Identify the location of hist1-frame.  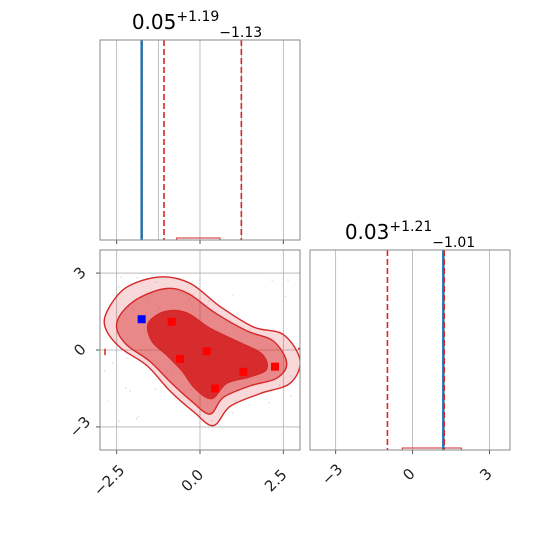
(200, 140).